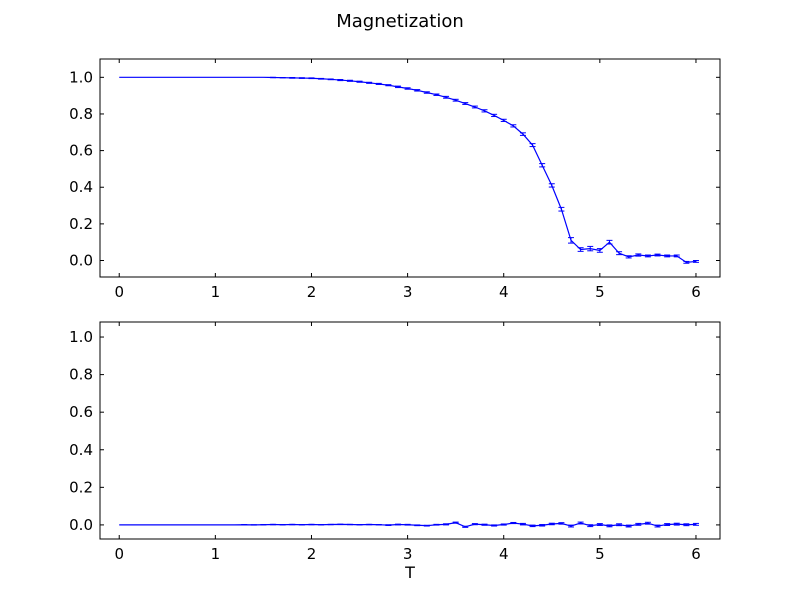 The image size is (800, 600). Describe the element at coordinates (400, 21) in the screenshot. I see `figure-title: Magnetization` at that location.